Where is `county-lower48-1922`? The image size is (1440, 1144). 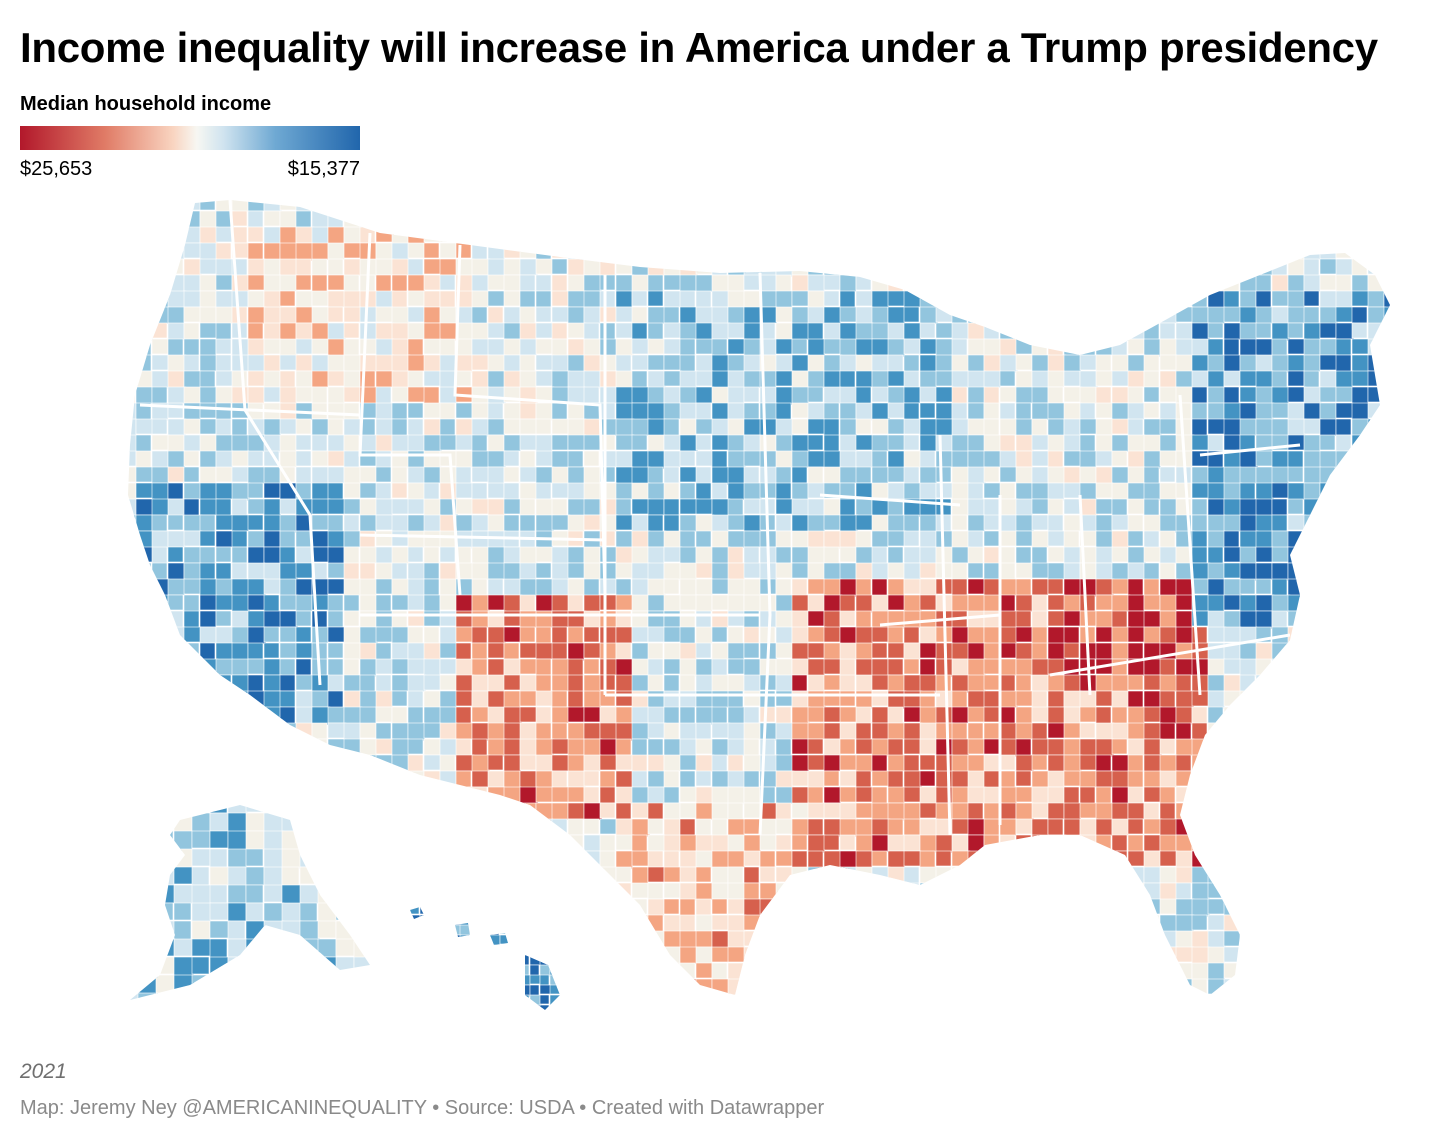
county-lower48-1922 is located at coordinates (160, 587).